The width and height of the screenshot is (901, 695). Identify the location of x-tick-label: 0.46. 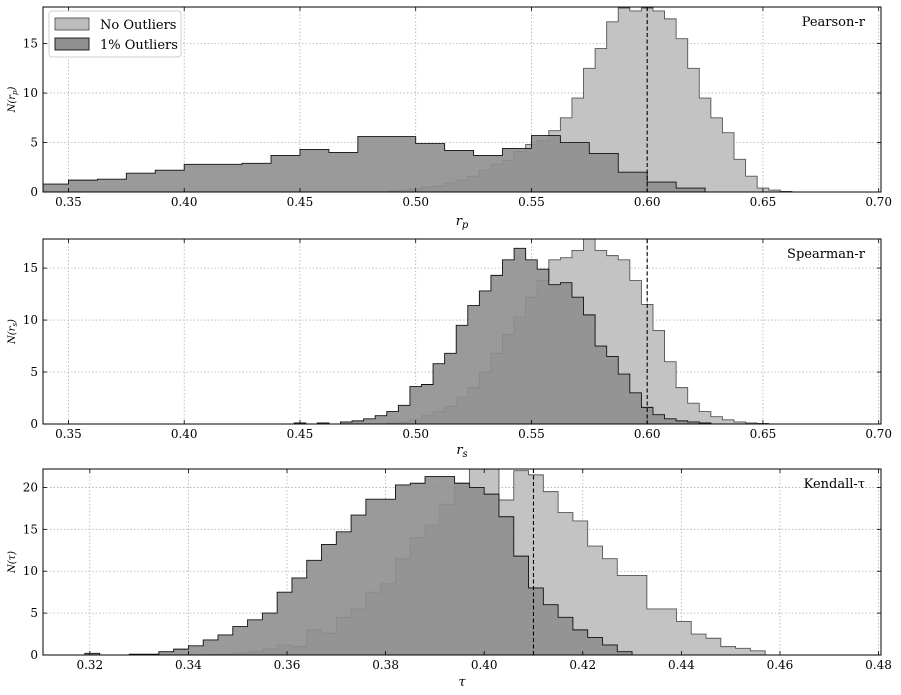
(780, 665).